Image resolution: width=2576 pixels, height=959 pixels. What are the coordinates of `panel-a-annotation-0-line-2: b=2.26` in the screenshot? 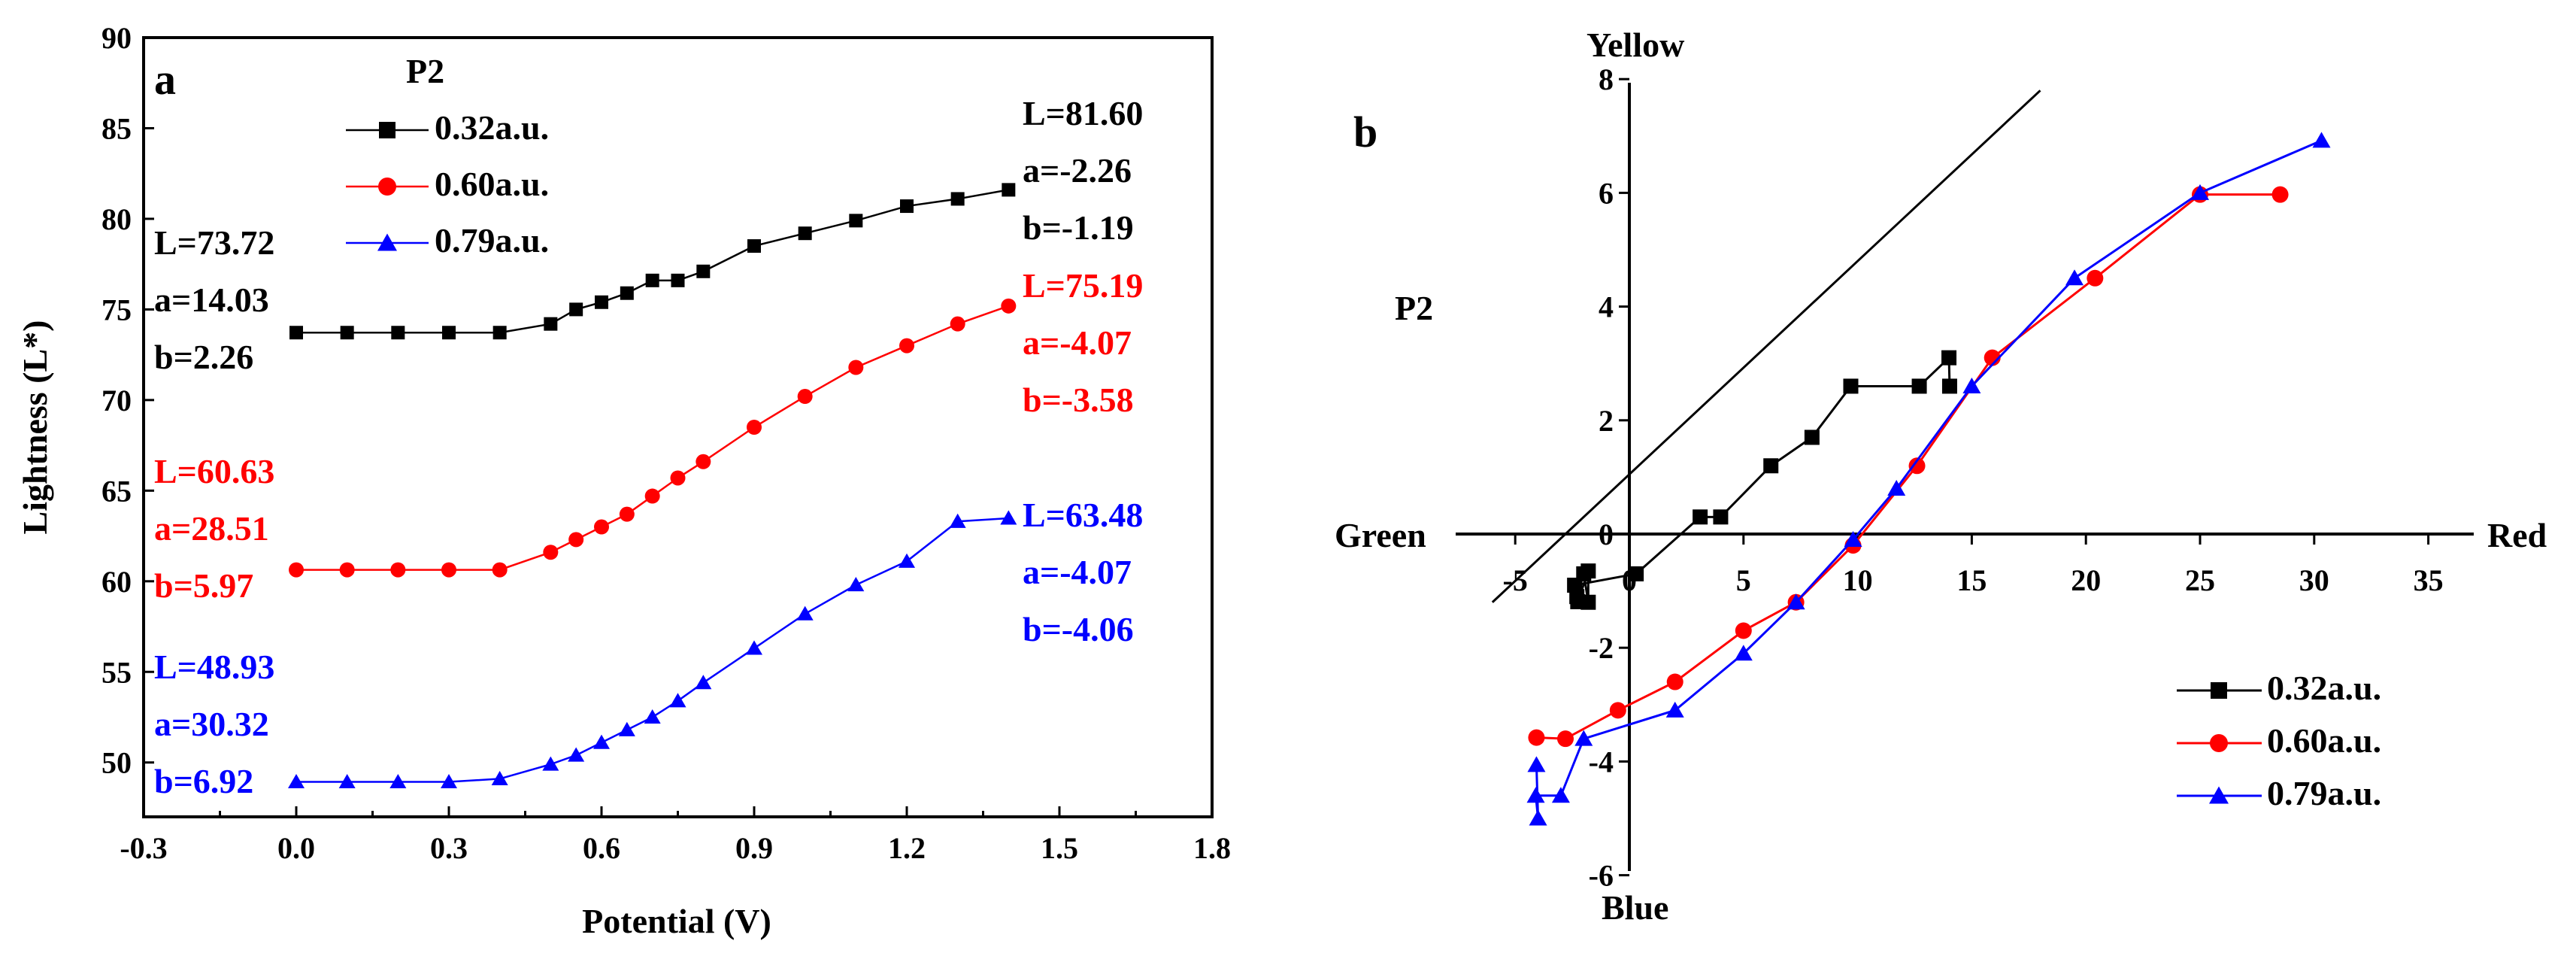 It's located at (203, 357).